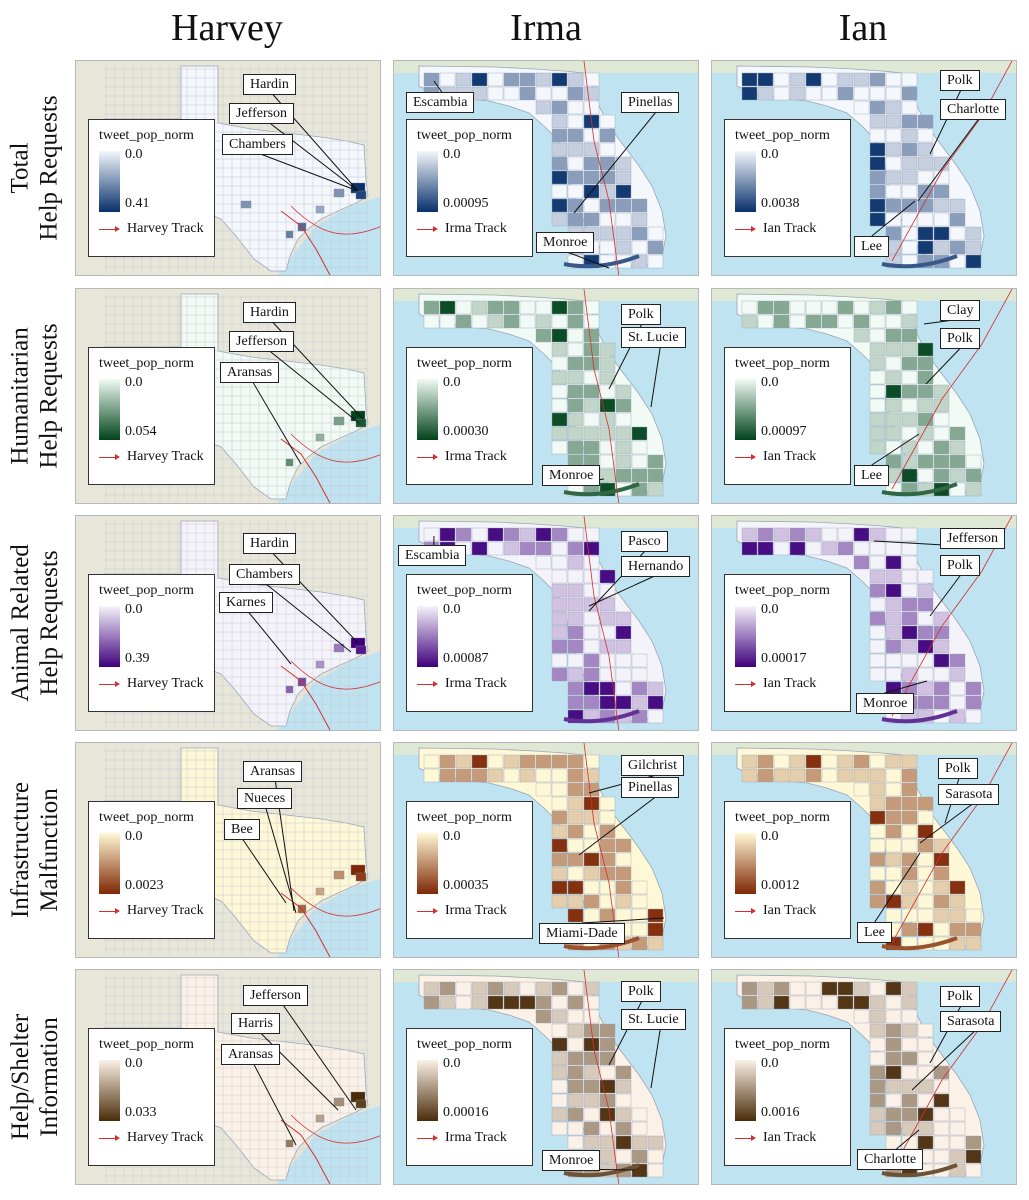 This screenshot has height=1200, width=1029. What do you see at coordinates (571, 1160) in the screenshot?
I see `county-callout: Monroe` at bounding box center [571, 1160].